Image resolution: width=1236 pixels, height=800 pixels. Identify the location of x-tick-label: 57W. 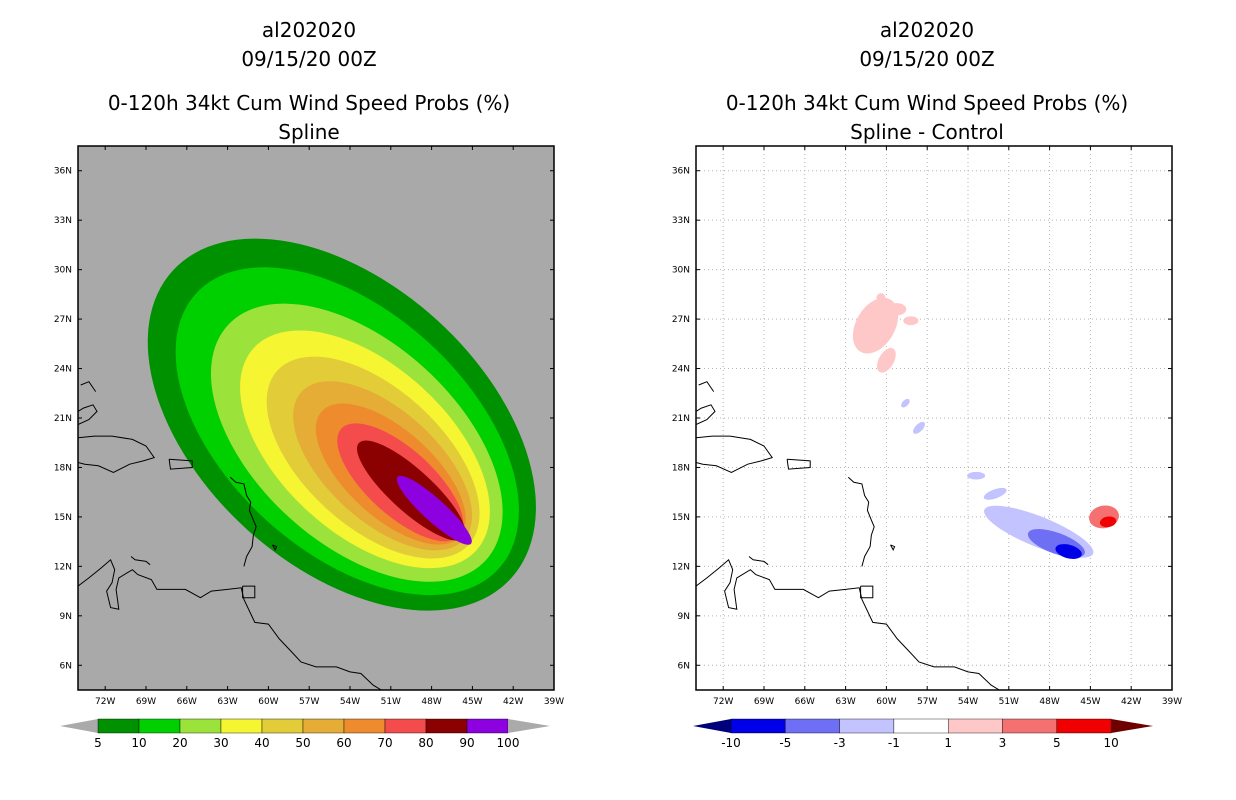
(927, 702).